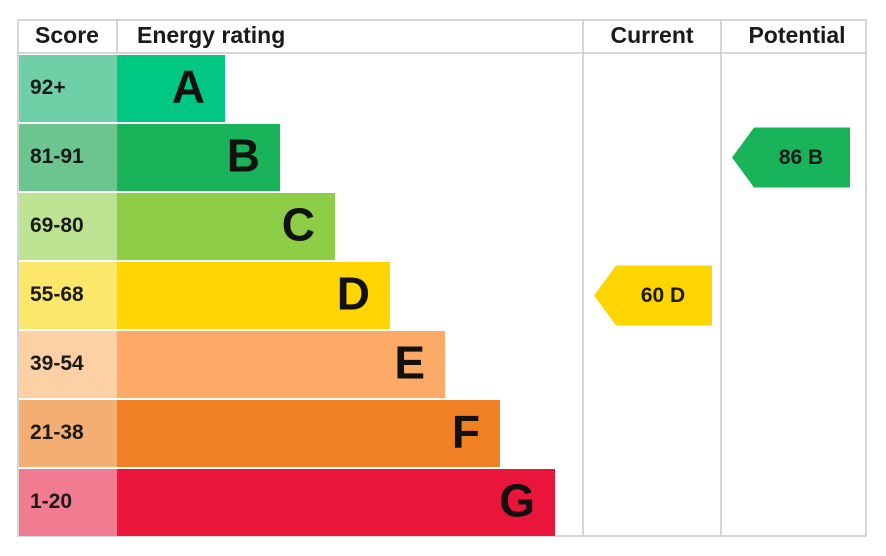 This screenshot has height=556, width=886. I want to click on rating-arrow-label: 60 D, so click(663, 295).